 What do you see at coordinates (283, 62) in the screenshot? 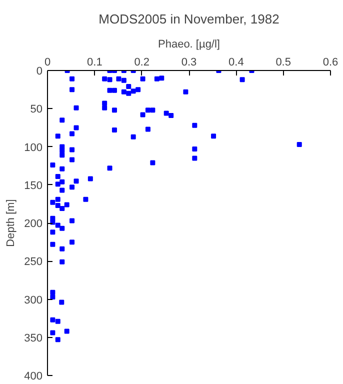
I see `x-tick-label: 0.5` at bounding box center [283, 62].